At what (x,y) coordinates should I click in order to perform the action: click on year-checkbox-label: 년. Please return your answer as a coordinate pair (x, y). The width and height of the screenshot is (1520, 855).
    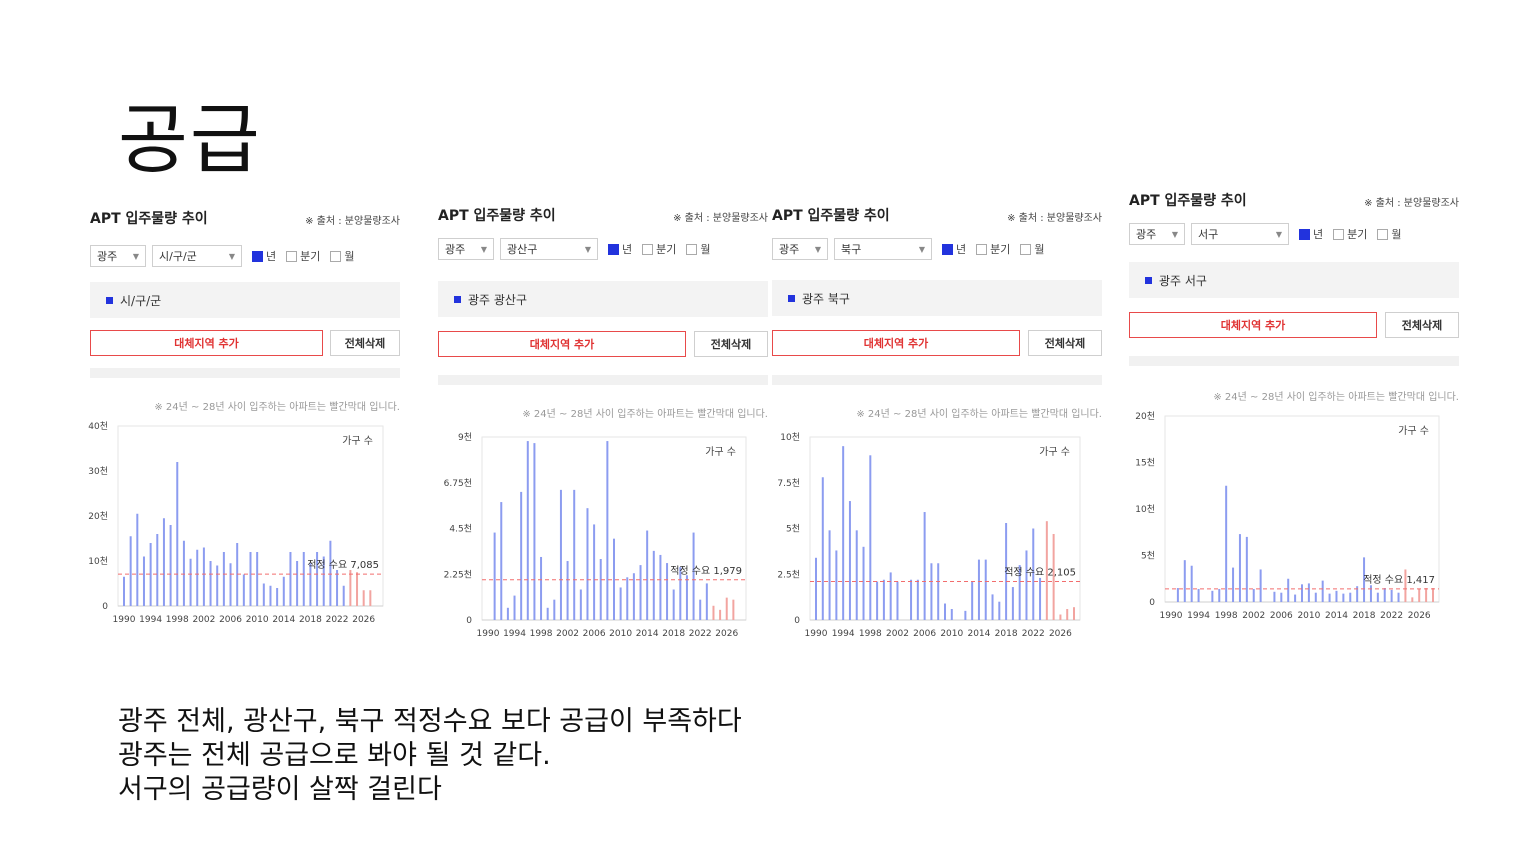
    Looking at the image, I should click on (1318, 234).